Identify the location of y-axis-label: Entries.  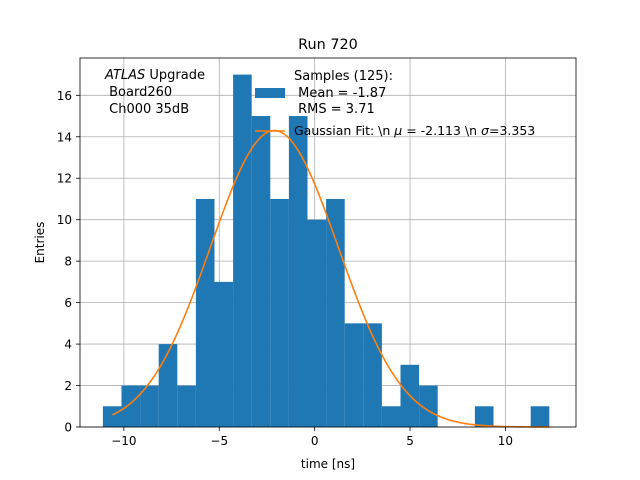
(40, 243).